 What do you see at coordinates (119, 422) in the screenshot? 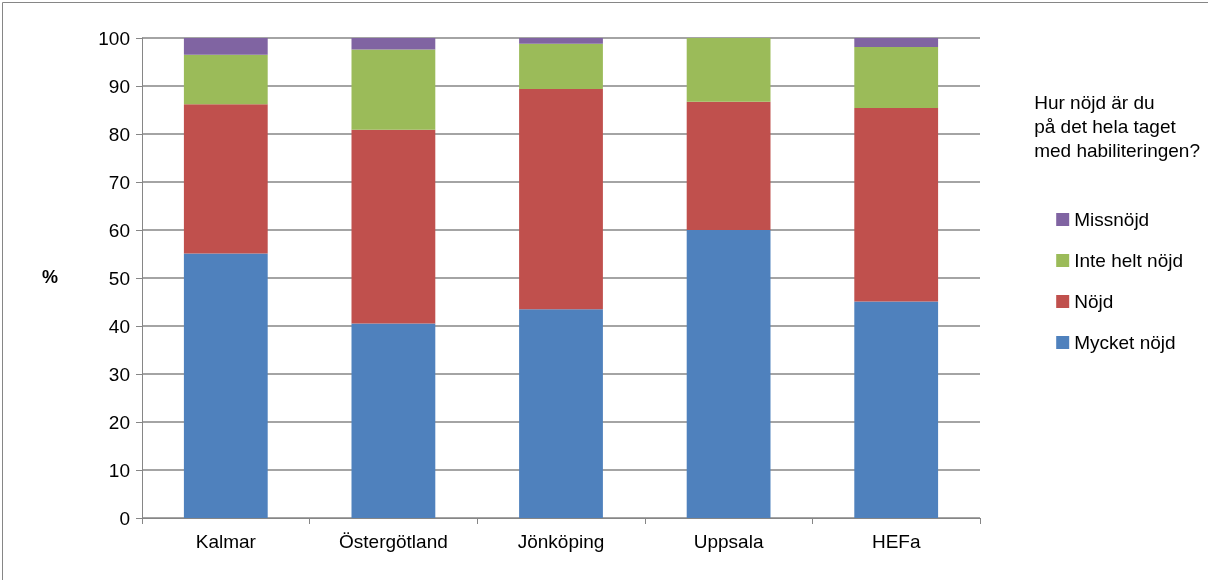
I see `y-tick-label: 20` at bounding box center [119, 422].